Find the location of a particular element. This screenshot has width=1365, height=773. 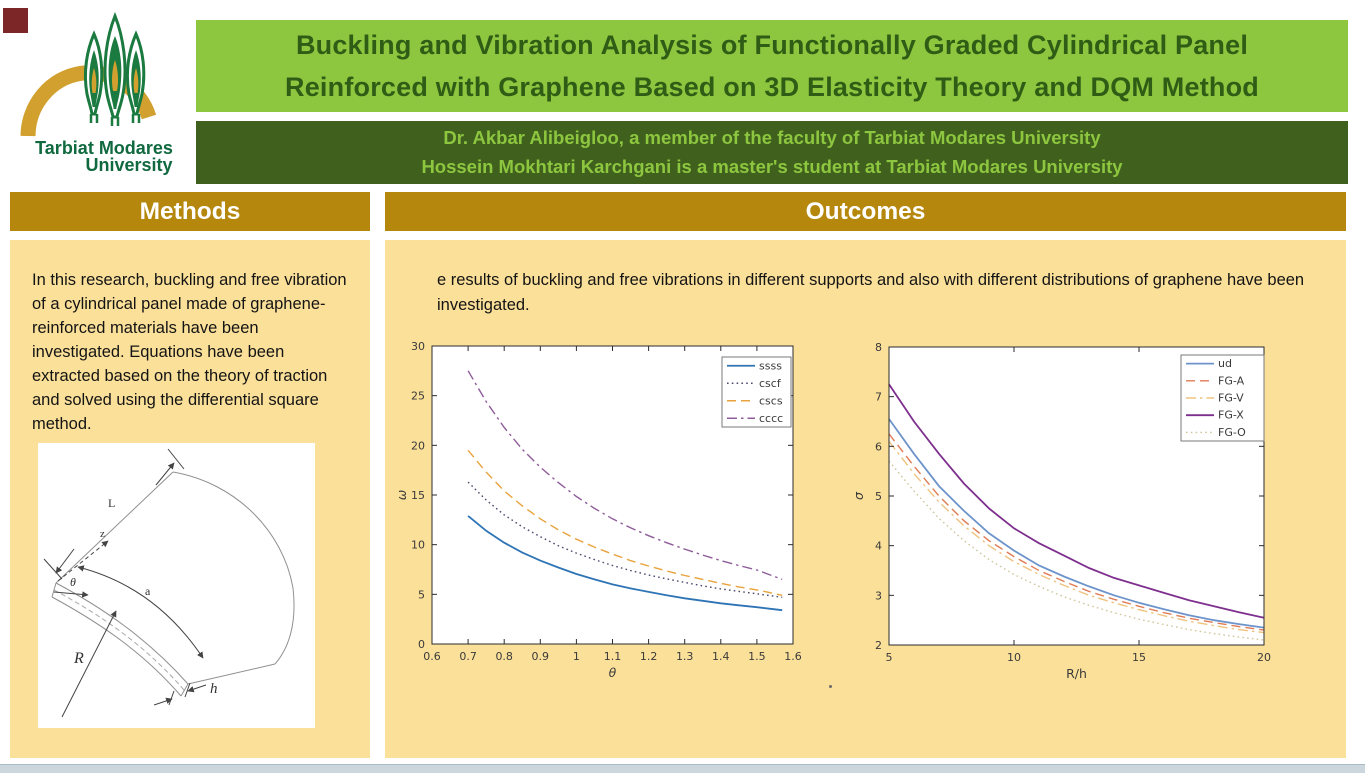

svg-text: 4 is located at coordinates (878, 546).